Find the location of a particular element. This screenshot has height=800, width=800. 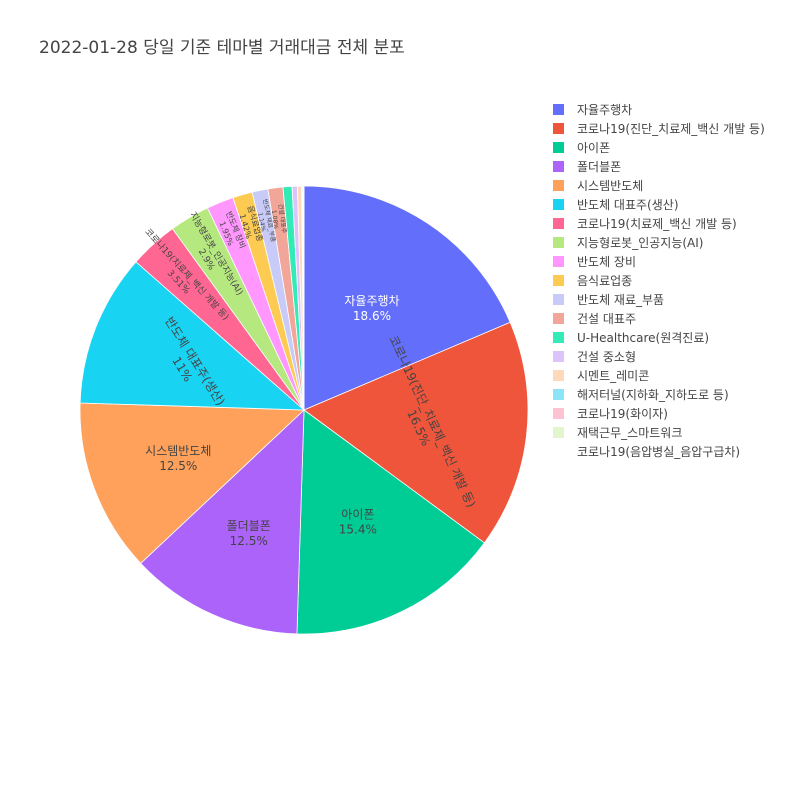

legend-label: 코로나19(음압병실_음압구급차) is located at coordinates (658, 452).